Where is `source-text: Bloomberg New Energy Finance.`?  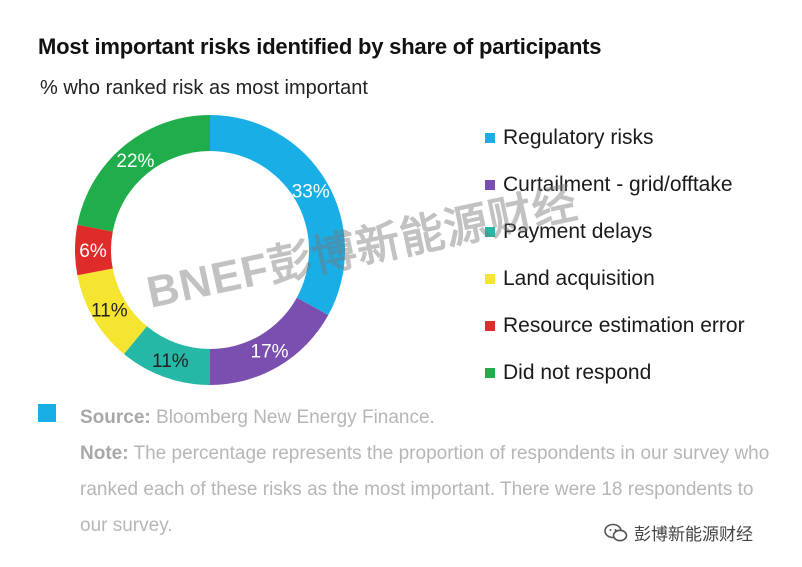 source-text: Bloomberg New Energy Finance. is located at coordinates (292, 417).